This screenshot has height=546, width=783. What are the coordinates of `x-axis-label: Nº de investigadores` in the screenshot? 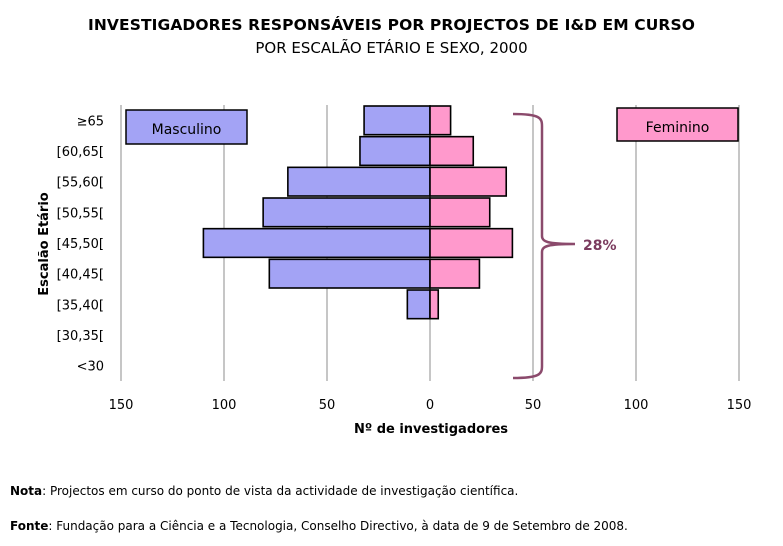 It's located at (431, 429).